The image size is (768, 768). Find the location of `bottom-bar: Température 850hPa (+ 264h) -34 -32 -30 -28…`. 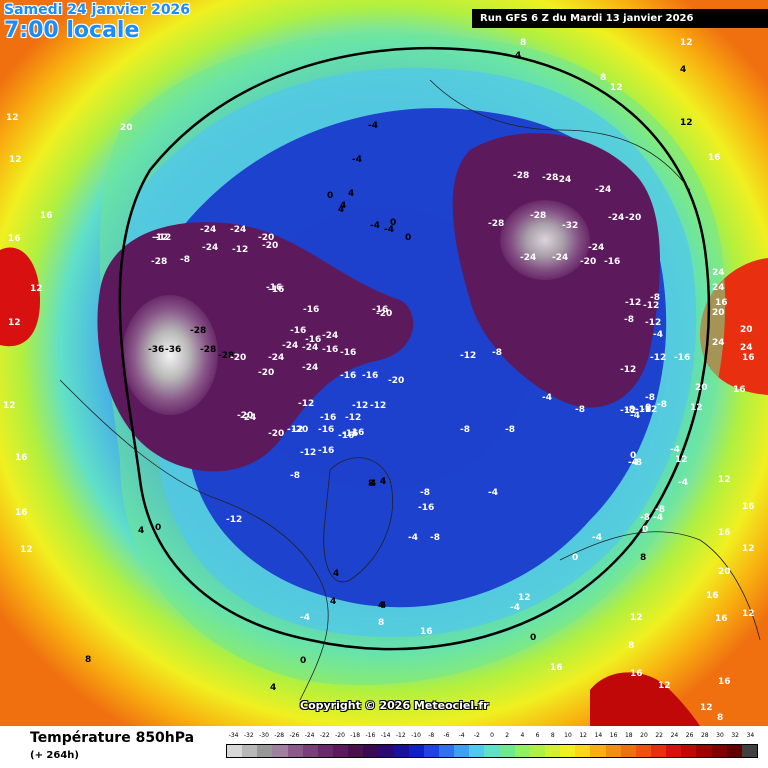

bottom-bar: Température 850hPa (+ 264h) -34 -32 -30 -28… is located at coordinates (384, 747).